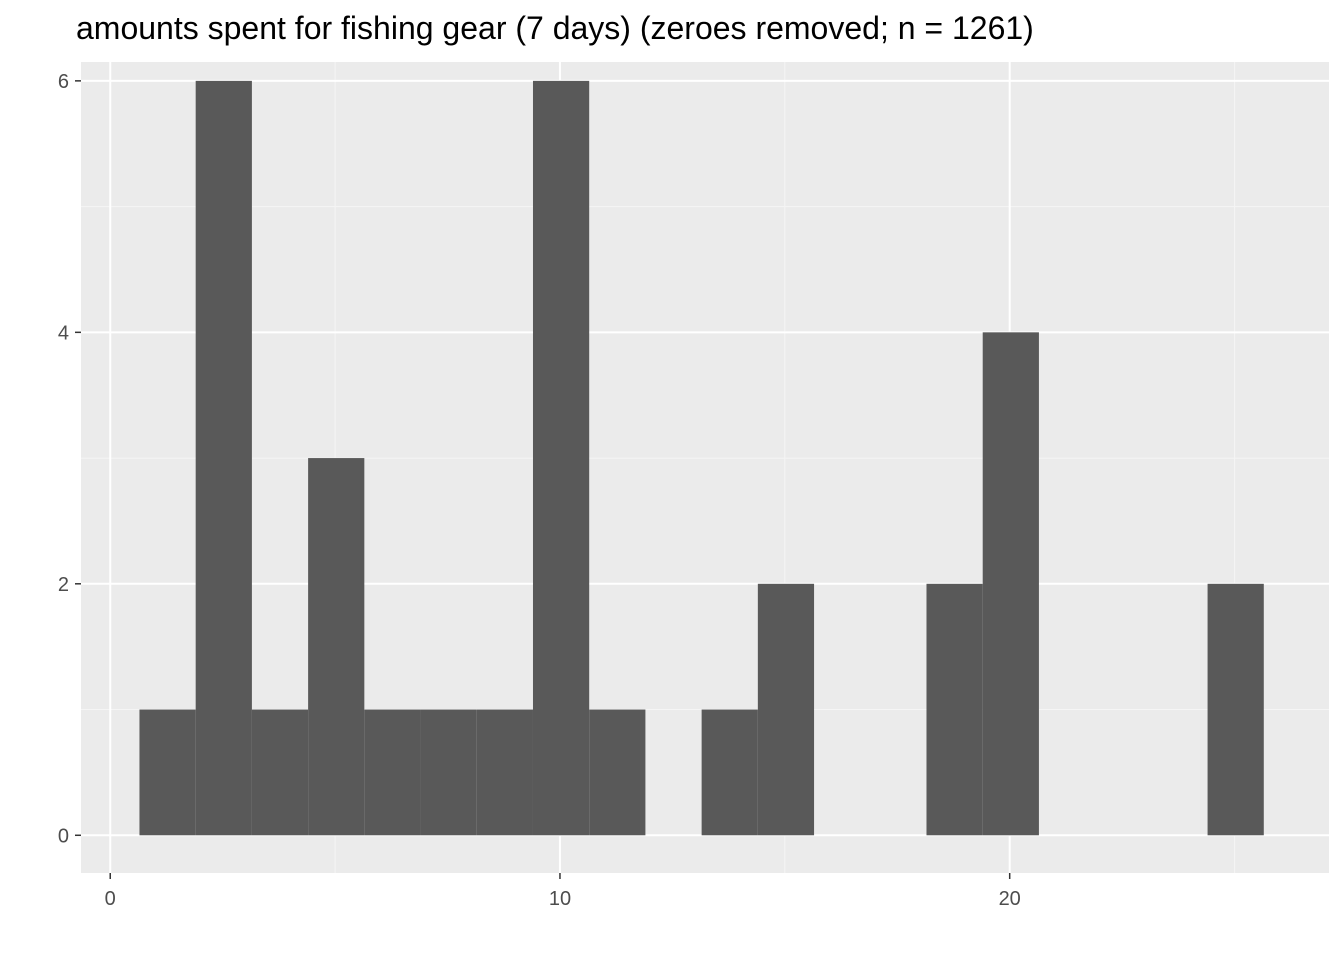  I want to click on y-tick-label: 2, so click(63, 585).